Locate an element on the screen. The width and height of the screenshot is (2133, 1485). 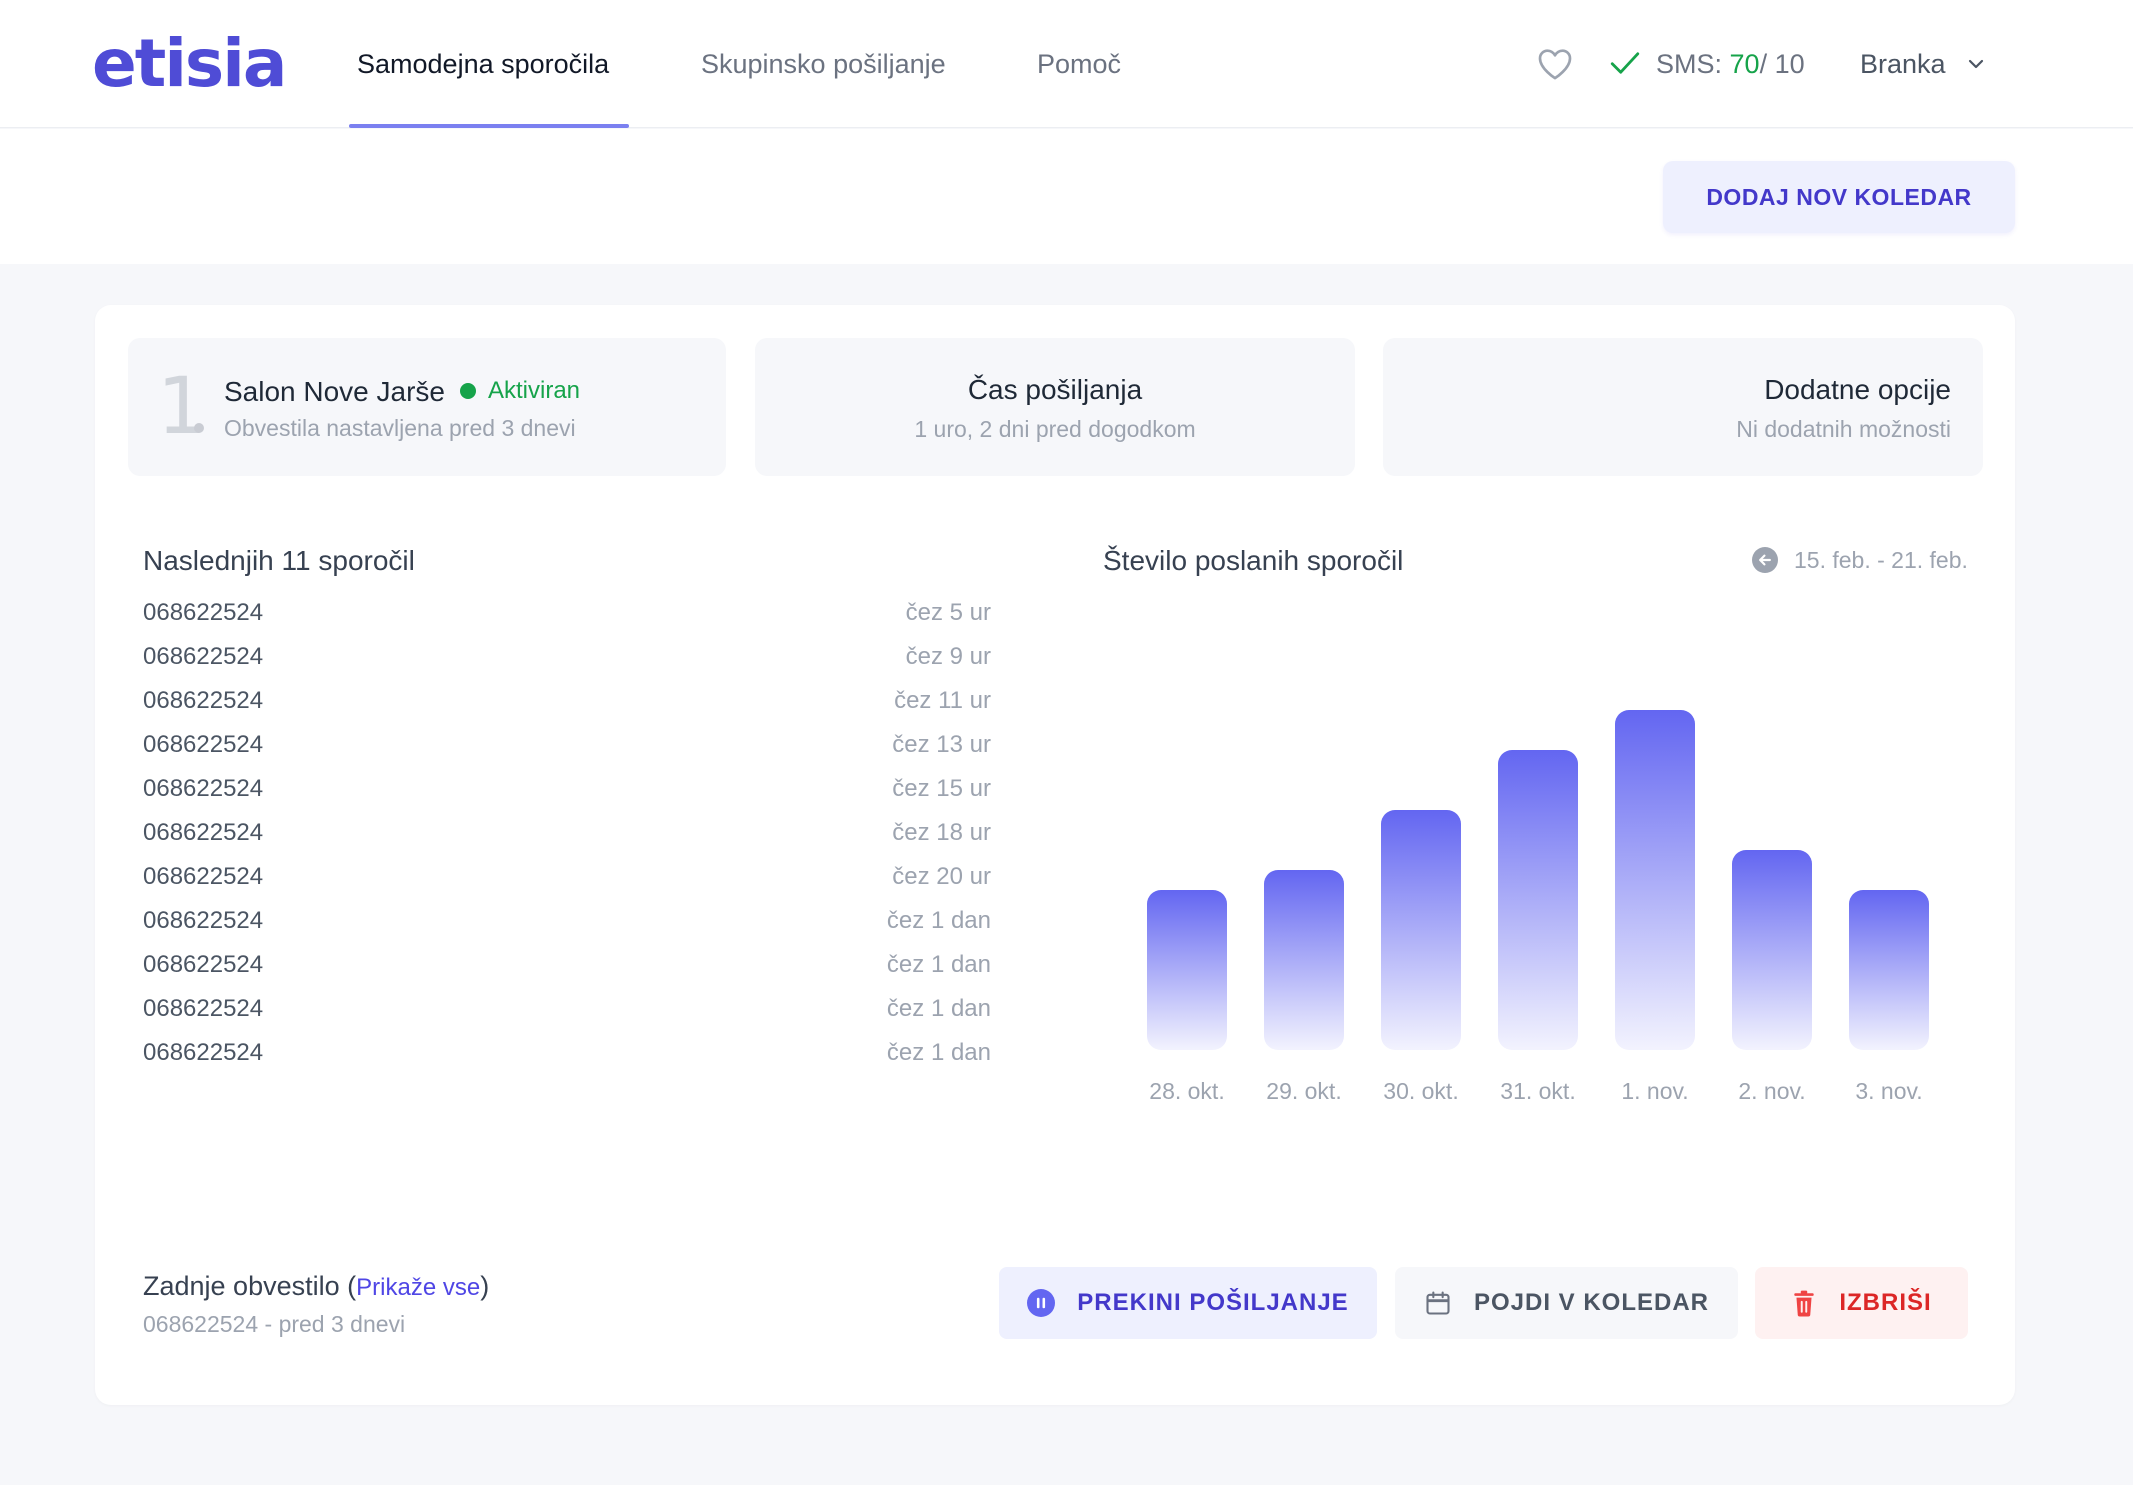
list-item: 068622524 čez 9 ur is located at coordinates (567, 657).